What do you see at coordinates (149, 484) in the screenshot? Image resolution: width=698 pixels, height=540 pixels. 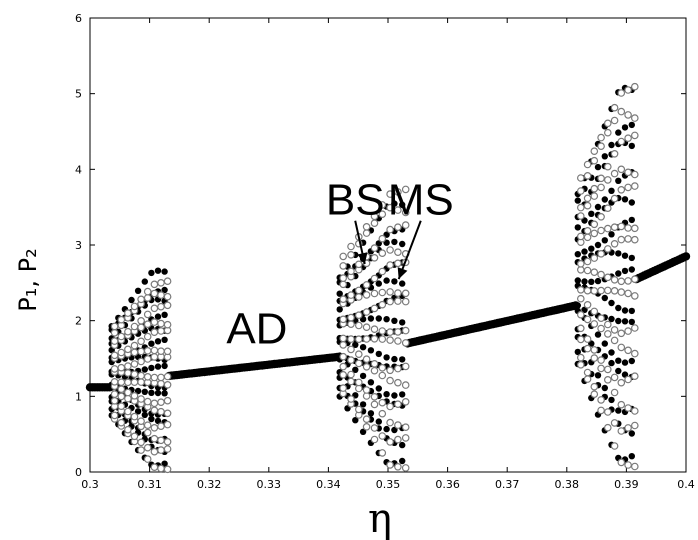 I see `x-tick-label: 0.31` at bounding box center [149, 484].